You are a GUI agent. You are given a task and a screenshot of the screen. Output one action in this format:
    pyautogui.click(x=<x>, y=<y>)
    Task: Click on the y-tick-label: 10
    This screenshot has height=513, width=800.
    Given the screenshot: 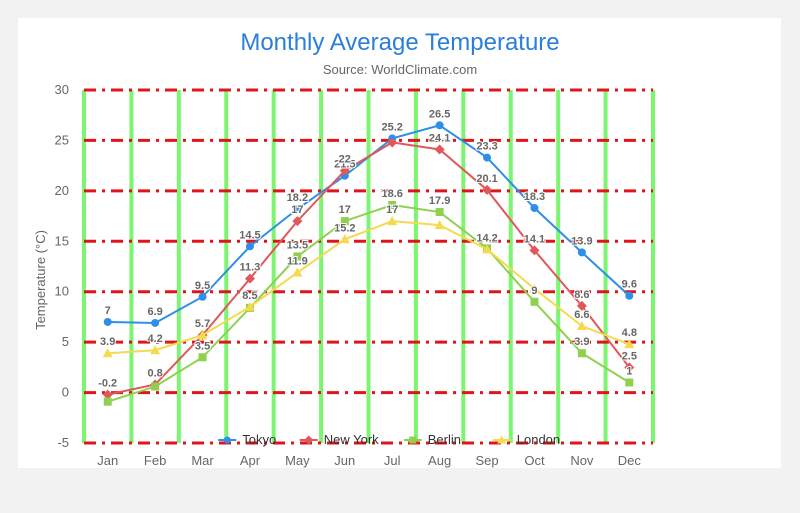 What is the action you would take?
    pyautogui.click(x=62, y=291)
    